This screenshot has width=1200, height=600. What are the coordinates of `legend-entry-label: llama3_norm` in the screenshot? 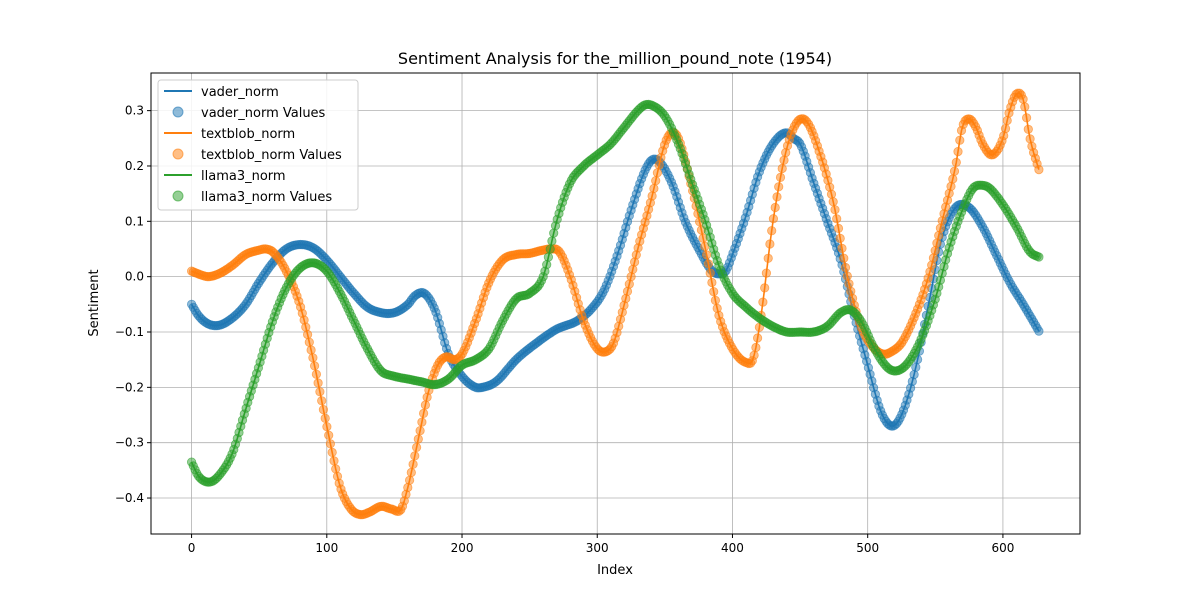 It's located at (243, 176).